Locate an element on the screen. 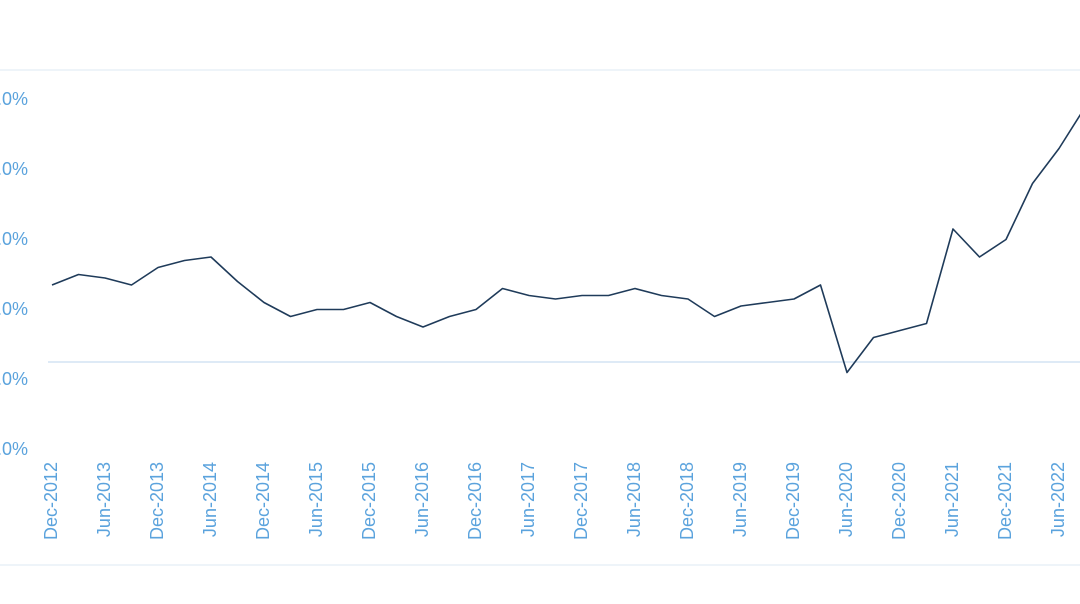 The height and width of the screenshot is (604, 1080). x-tick-label: Jun-2016 is located at coordinates (422, 499).